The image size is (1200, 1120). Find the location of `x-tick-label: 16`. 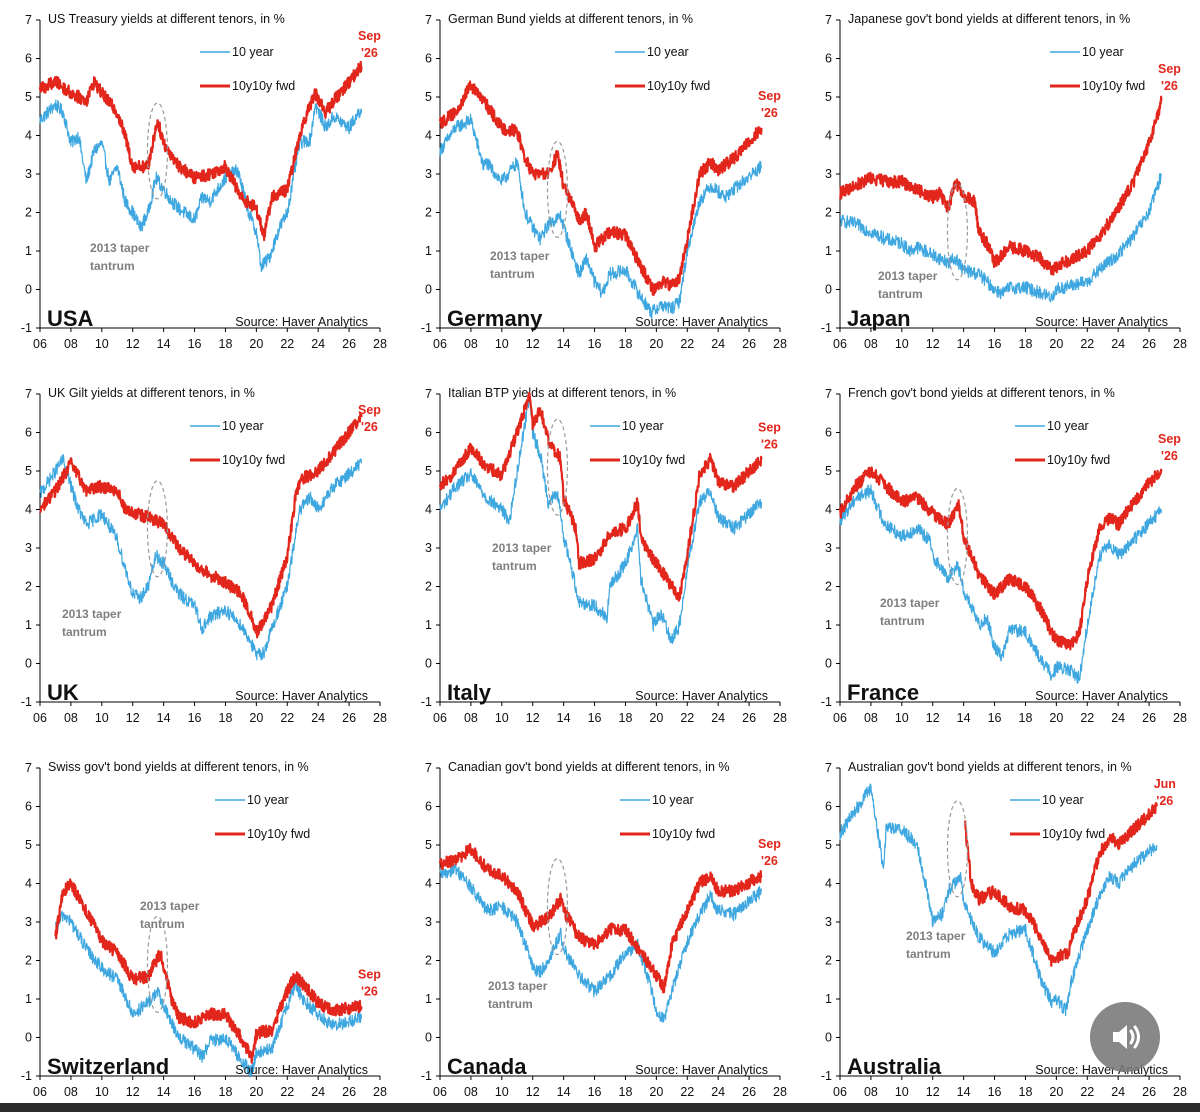

x-tick-label: 16 is located at coordinates (195, 1092).